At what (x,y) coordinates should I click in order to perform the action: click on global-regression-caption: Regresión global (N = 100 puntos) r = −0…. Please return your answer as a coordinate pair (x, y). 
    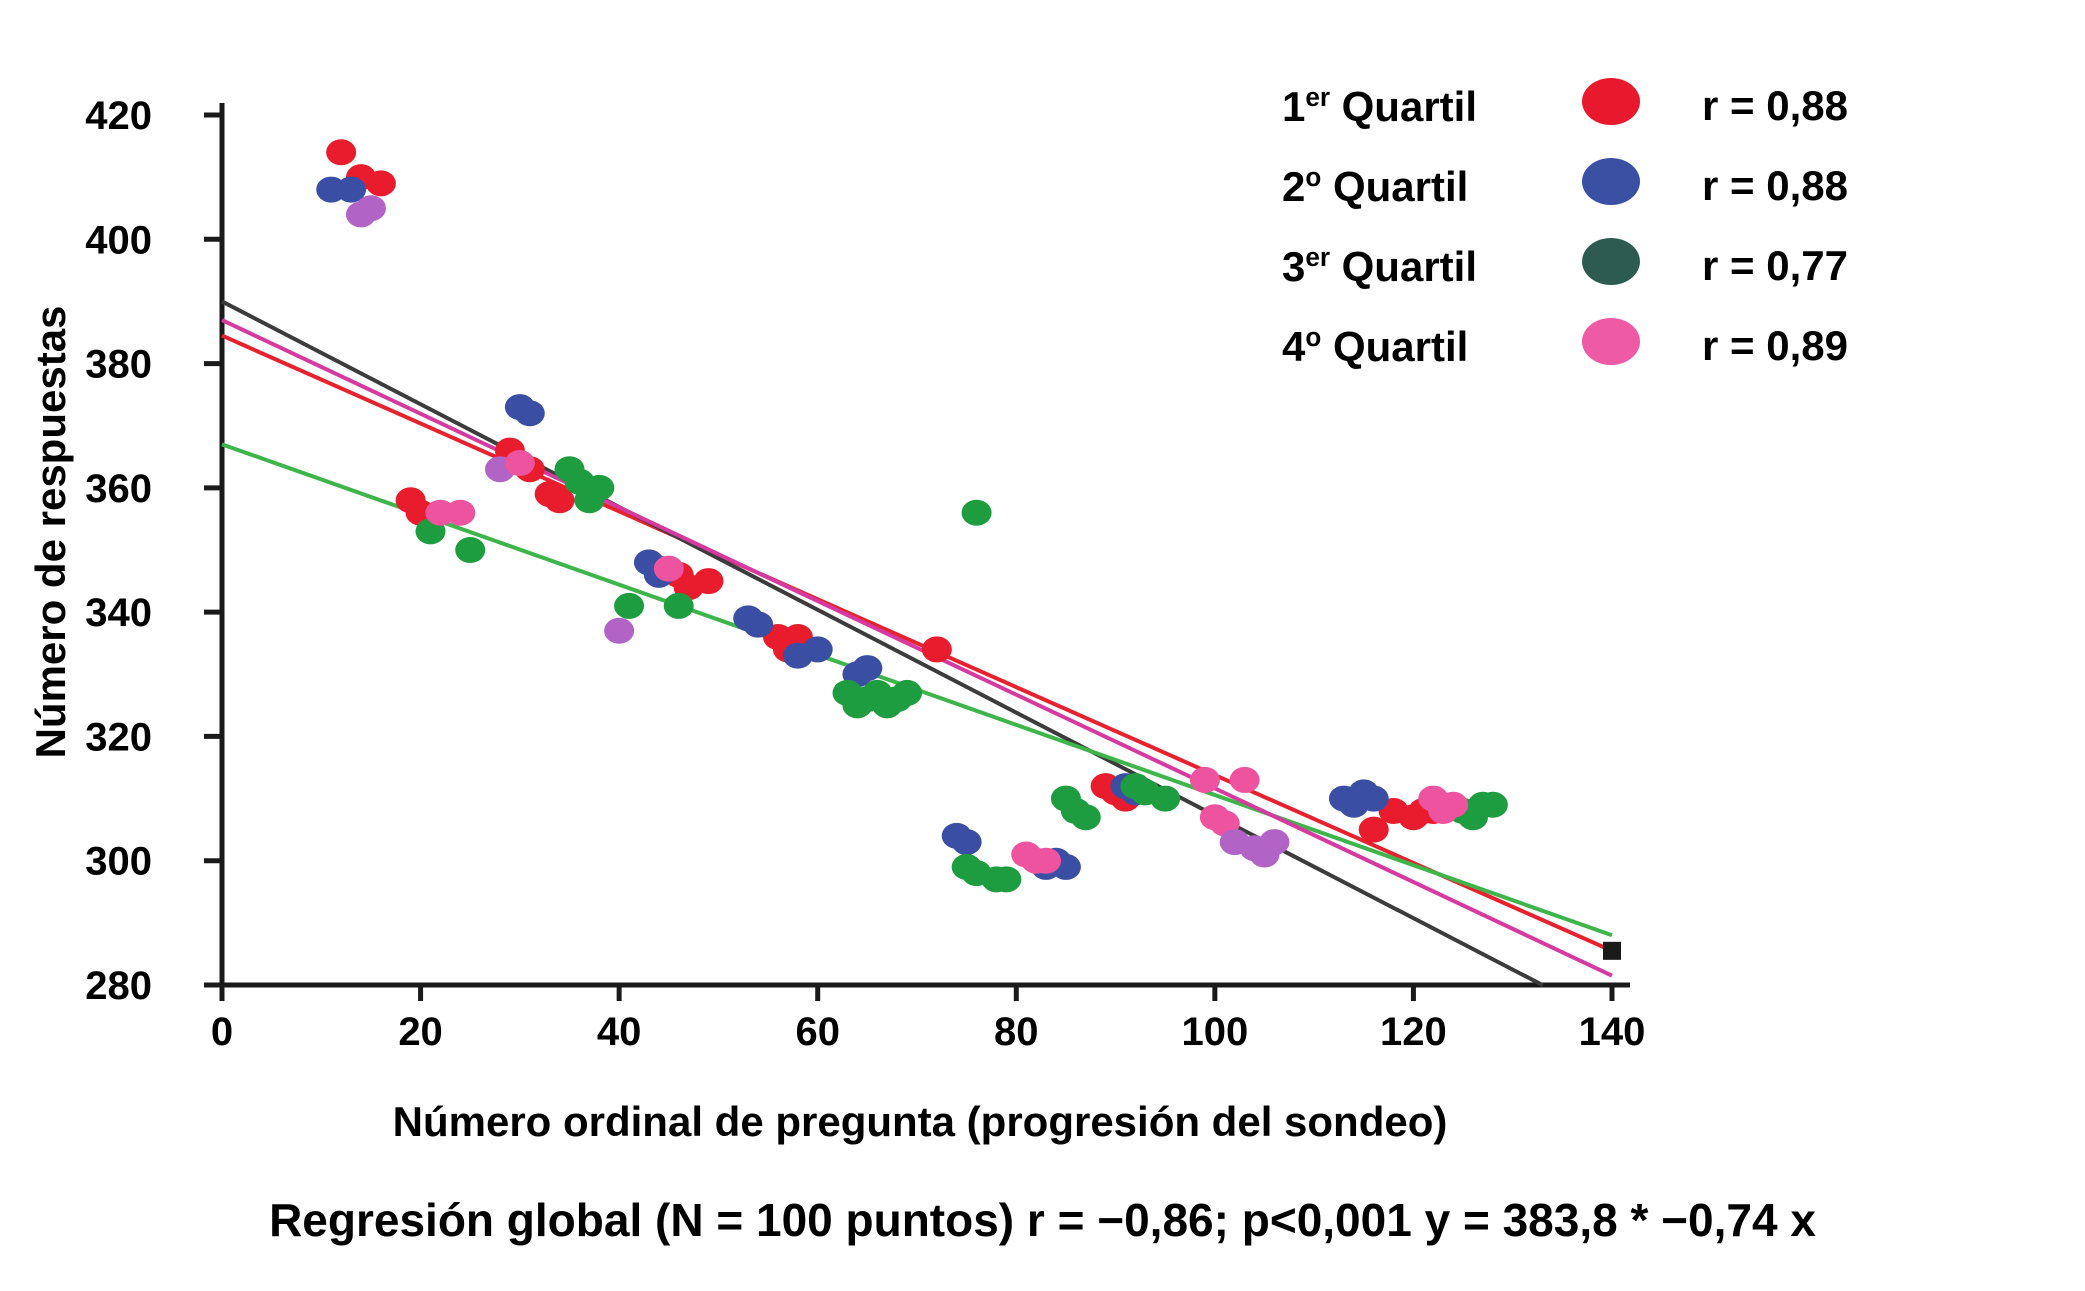
    Looking at the image, I should click on (1042, 1220).